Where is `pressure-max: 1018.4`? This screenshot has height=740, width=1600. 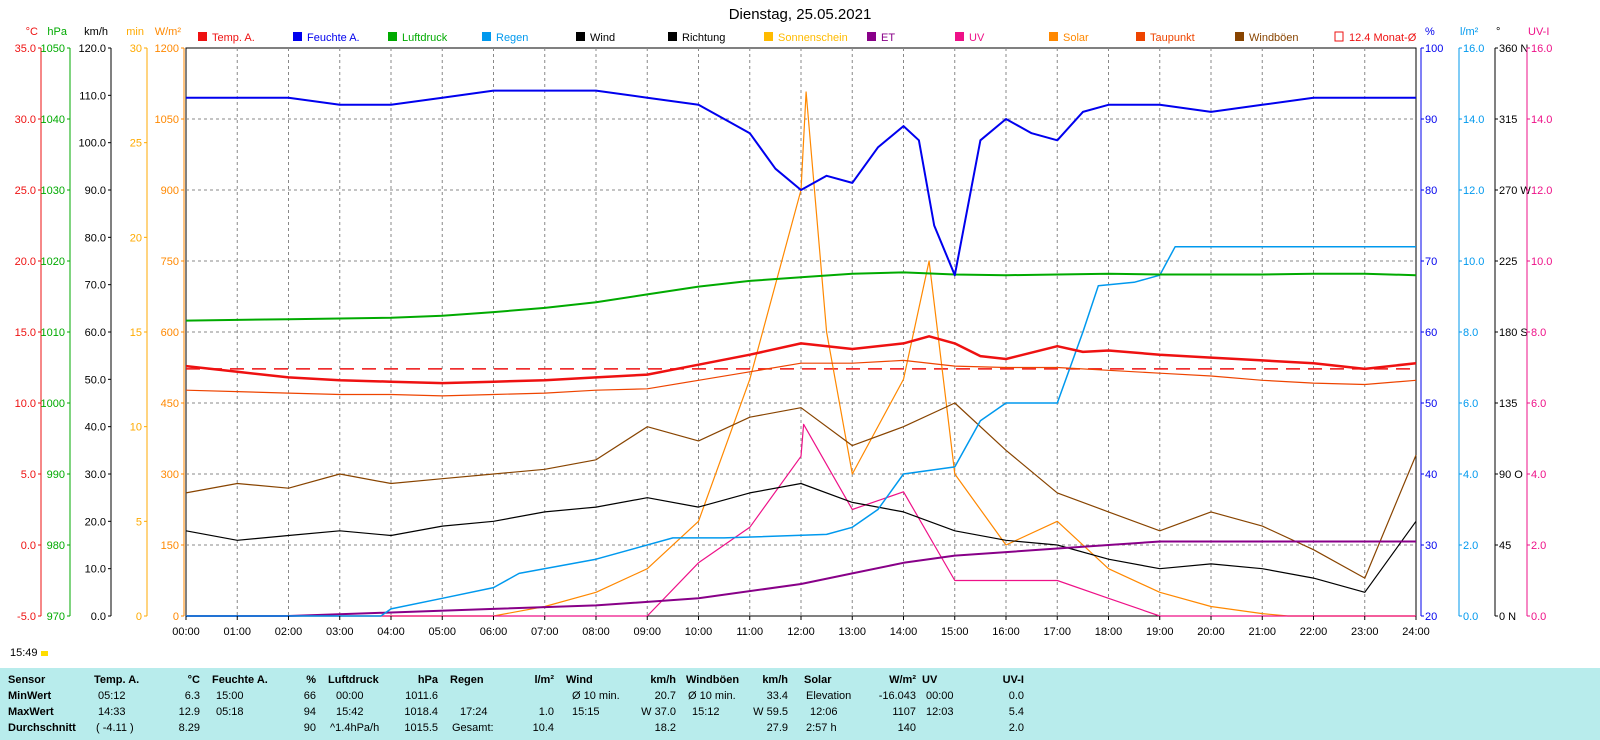
pressure-max: 1018.4 is located at coordinates (421, 712).